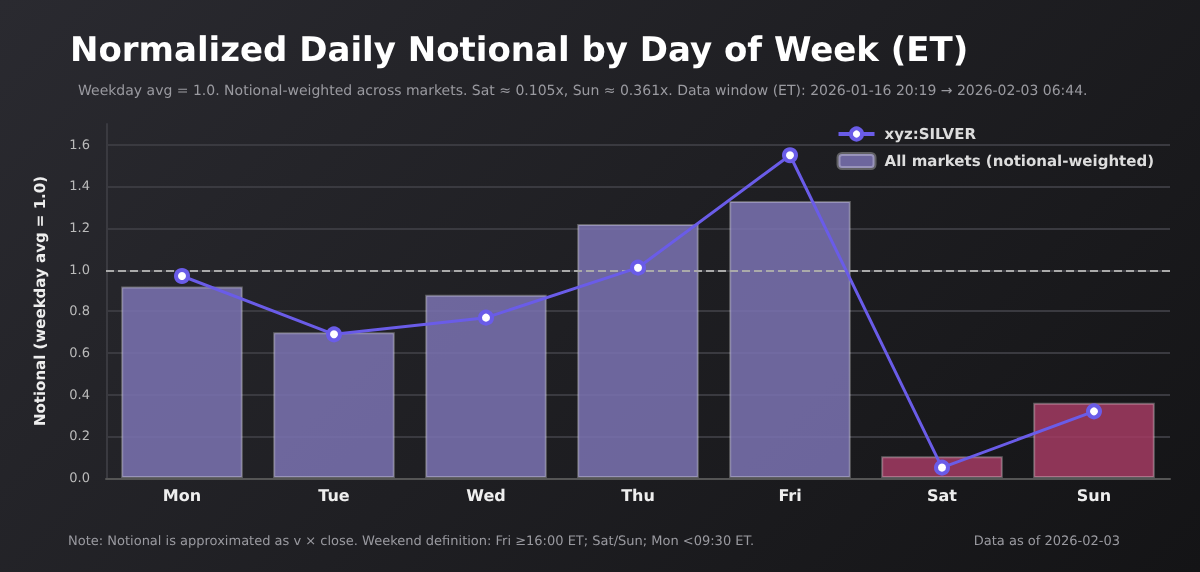 The width and height of the screenshot is (1200, 572). I want to click on x-tick-label: Fri, so click(790, 496).